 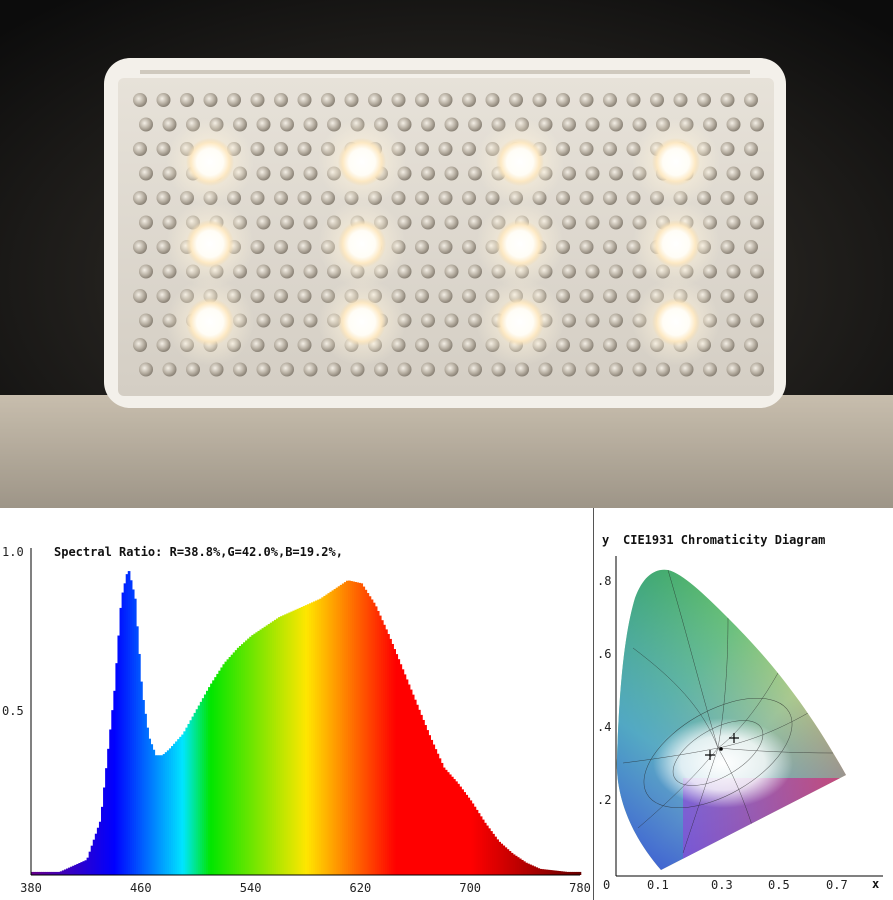 I want to click on x-tick-label: 700, so click(x=470, y=888).